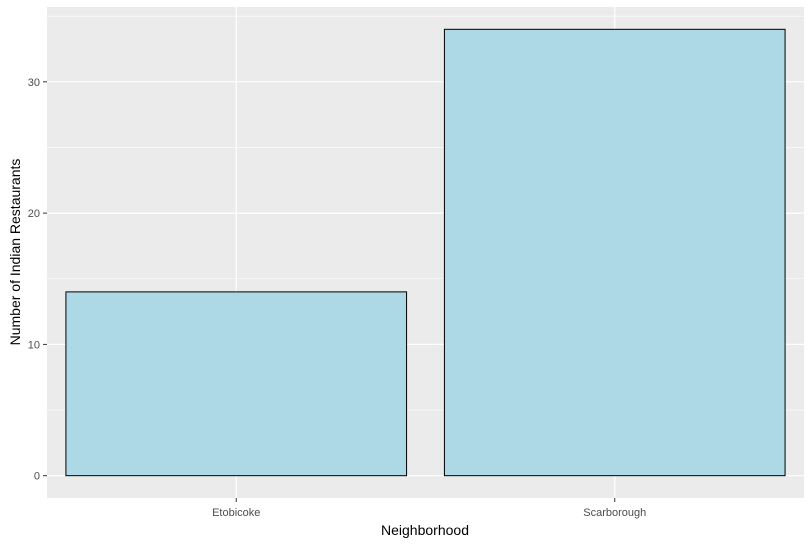 The image size is (812, 545). I want to click on bar-etobicoke, so click(236, 384).